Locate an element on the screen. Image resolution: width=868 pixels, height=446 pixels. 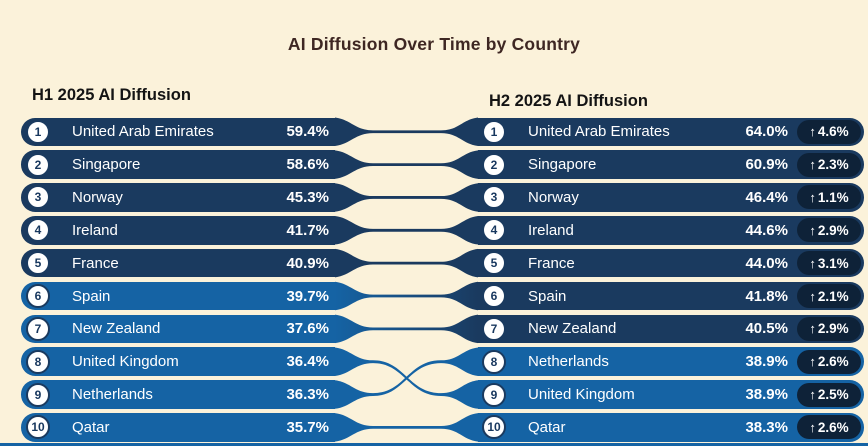
value-label: 36.4% is located at coordinates (307, 362).